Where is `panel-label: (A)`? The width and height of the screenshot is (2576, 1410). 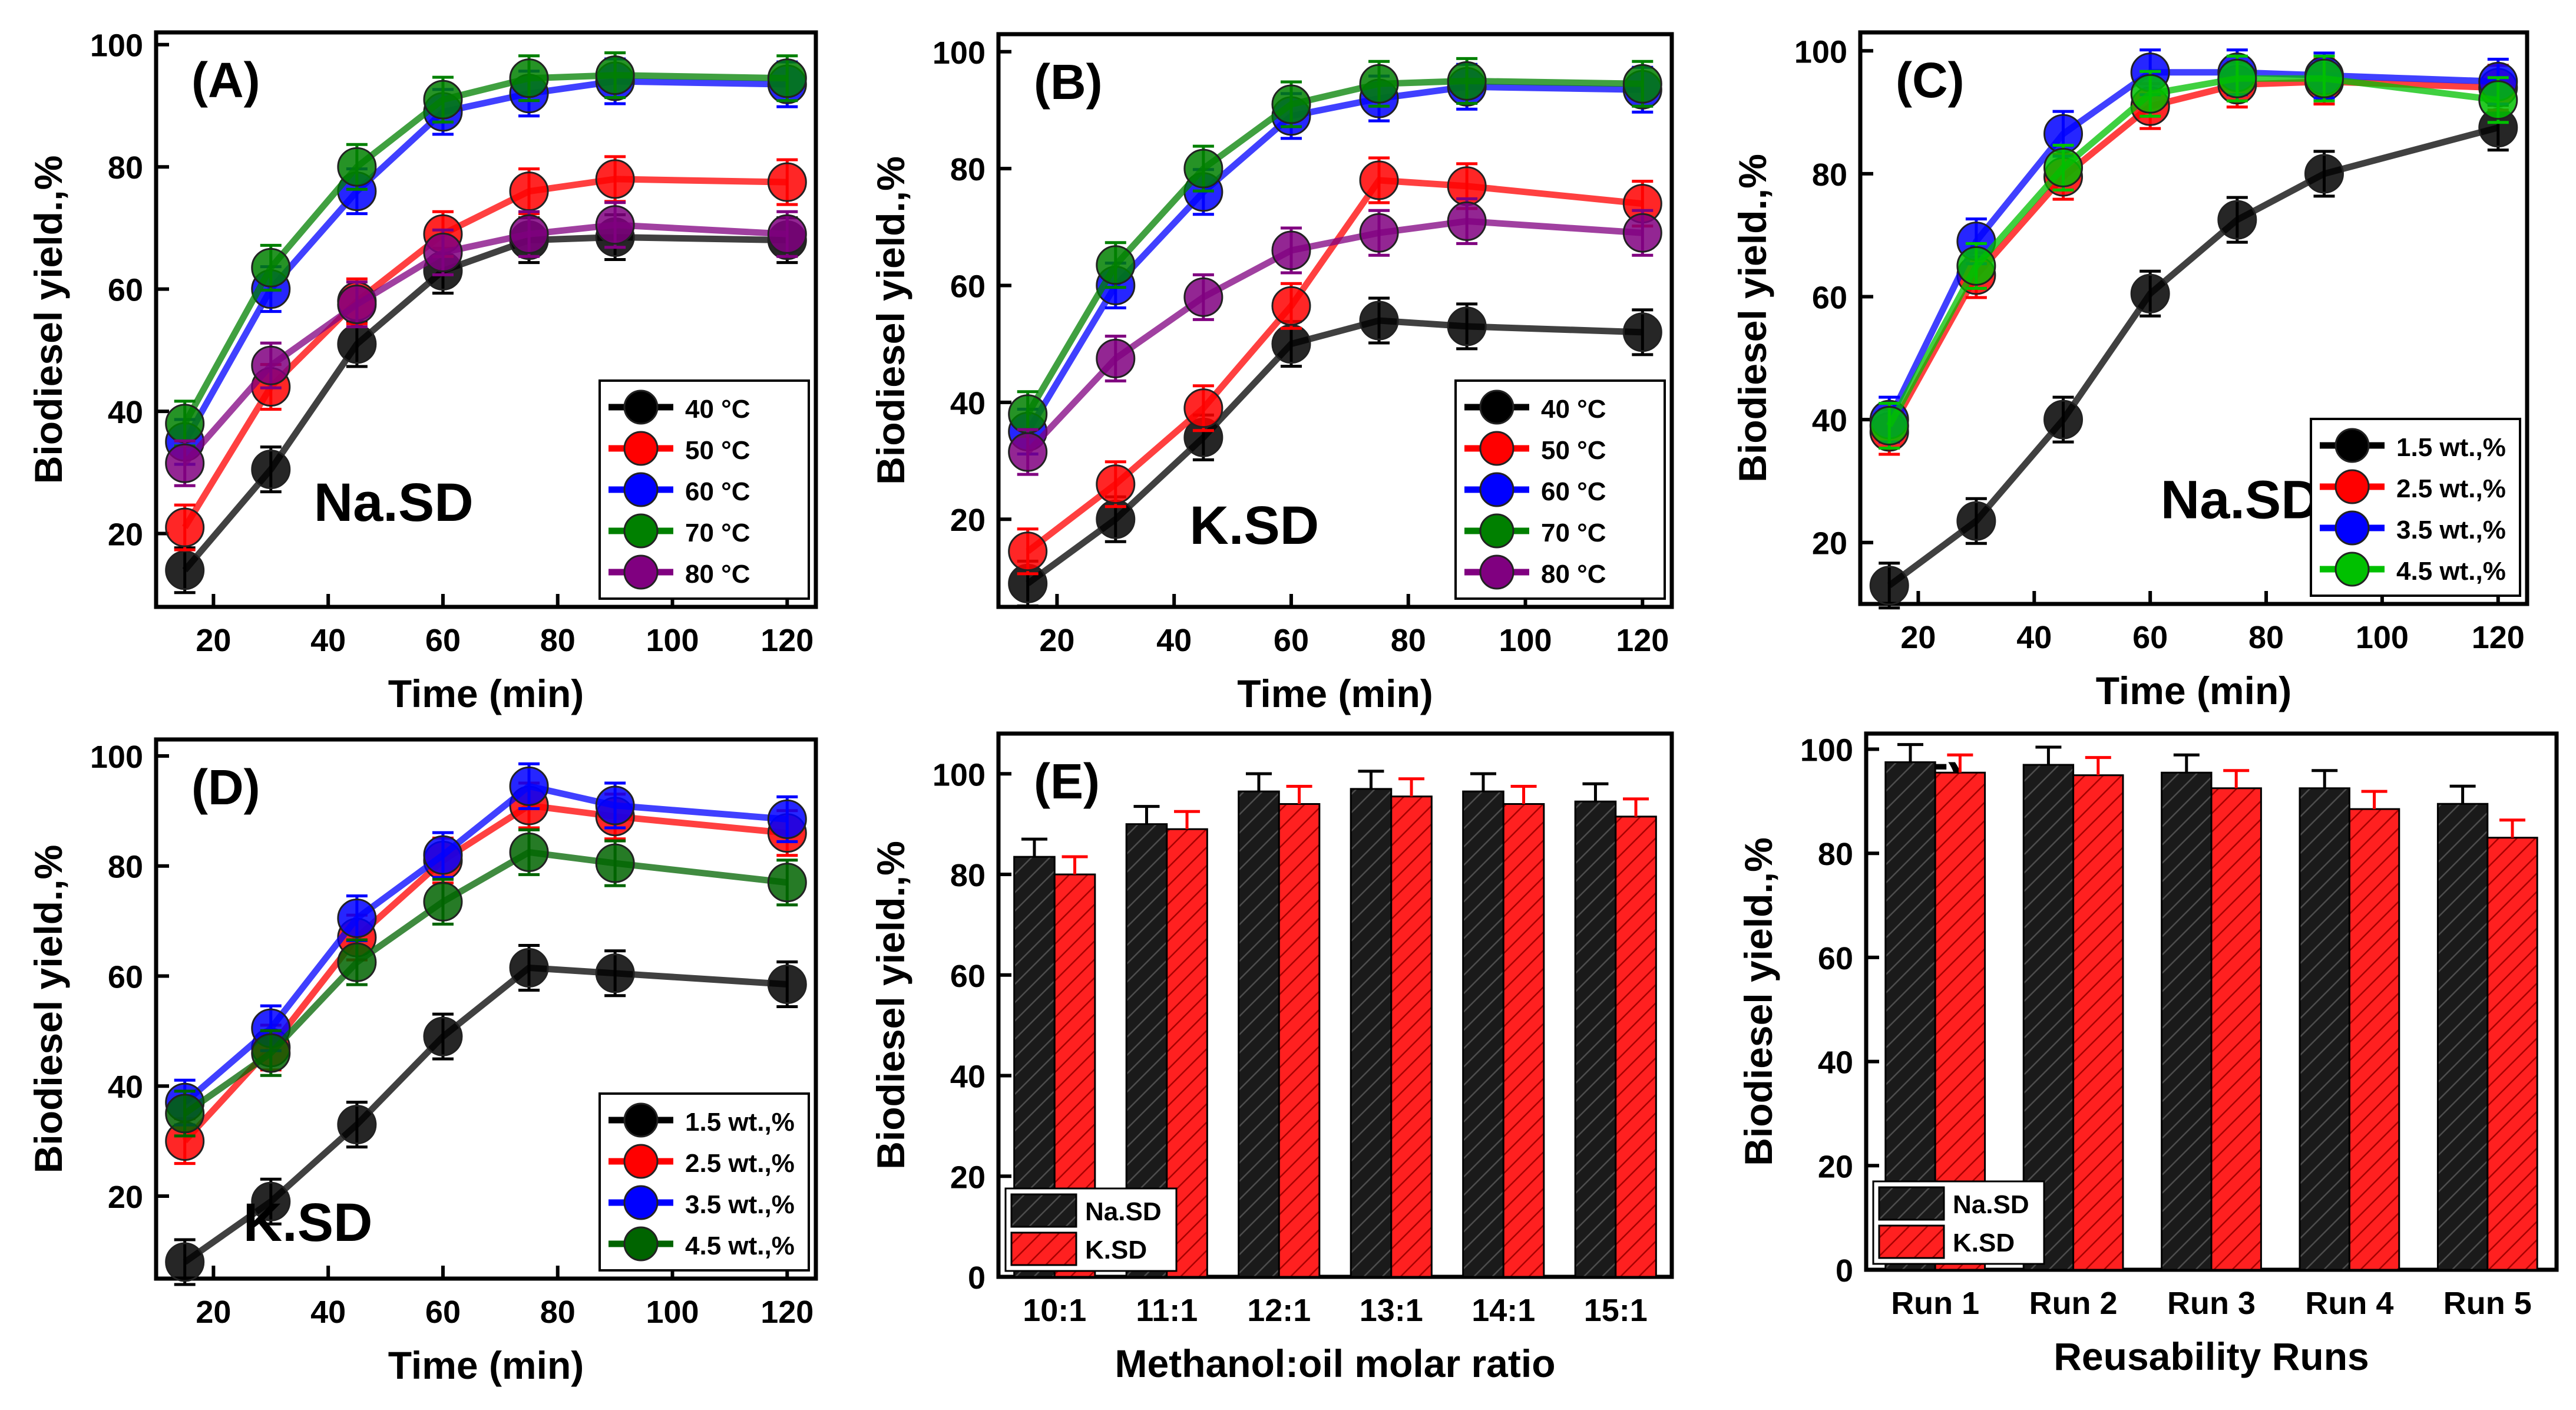 panel-label: (A) is located at coordinates (226, 80).